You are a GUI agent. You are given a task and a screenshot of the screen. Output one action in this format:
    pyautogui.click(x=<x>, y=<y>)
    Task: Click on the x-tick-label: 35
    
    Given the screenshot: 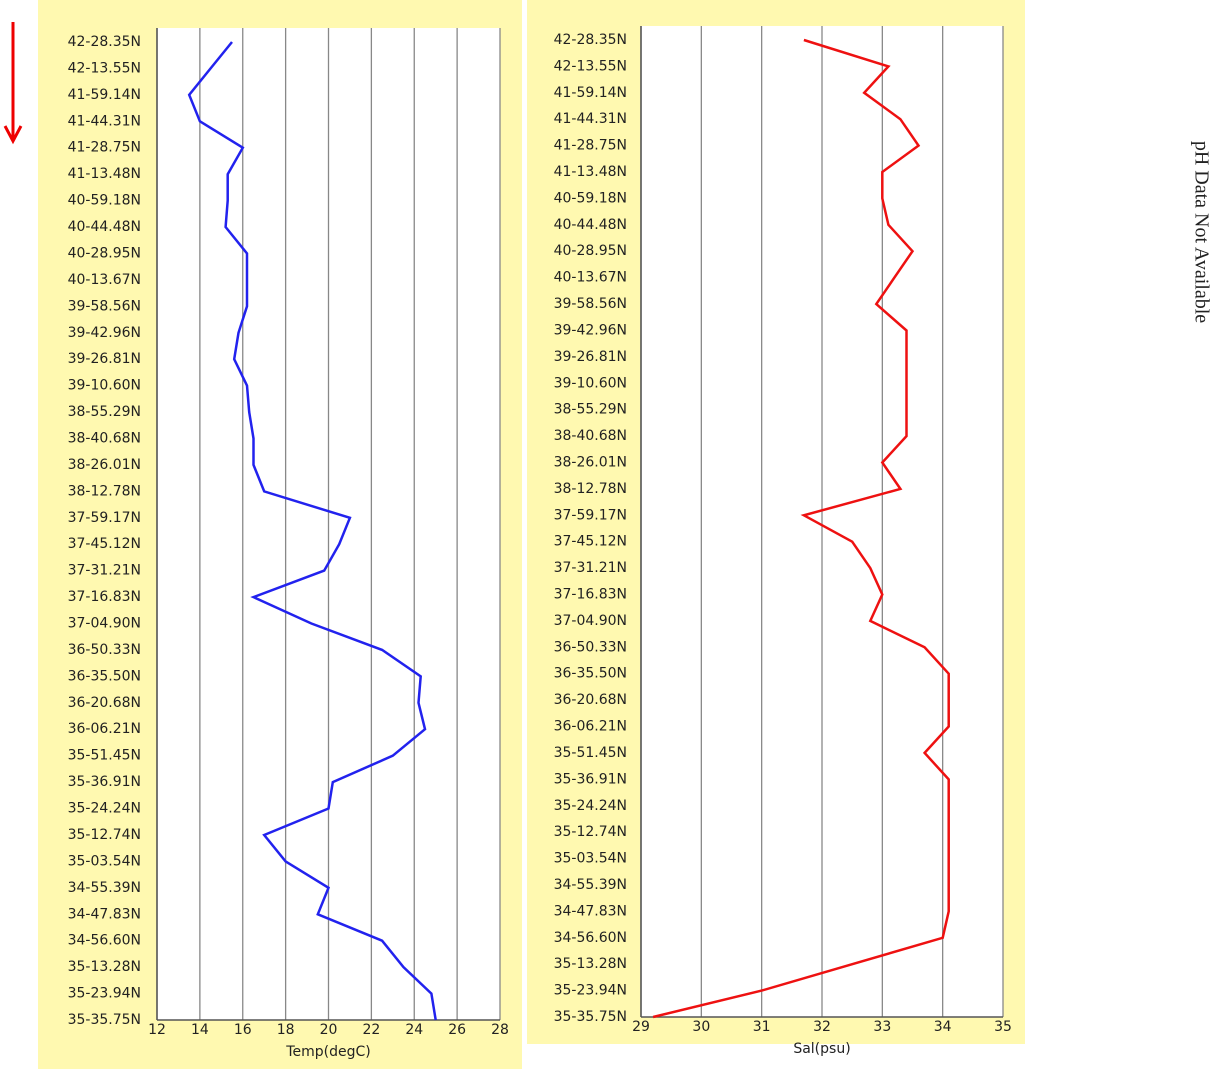 What is the action you would take?
    pyautogui.click(x=1003, y=1027)
    